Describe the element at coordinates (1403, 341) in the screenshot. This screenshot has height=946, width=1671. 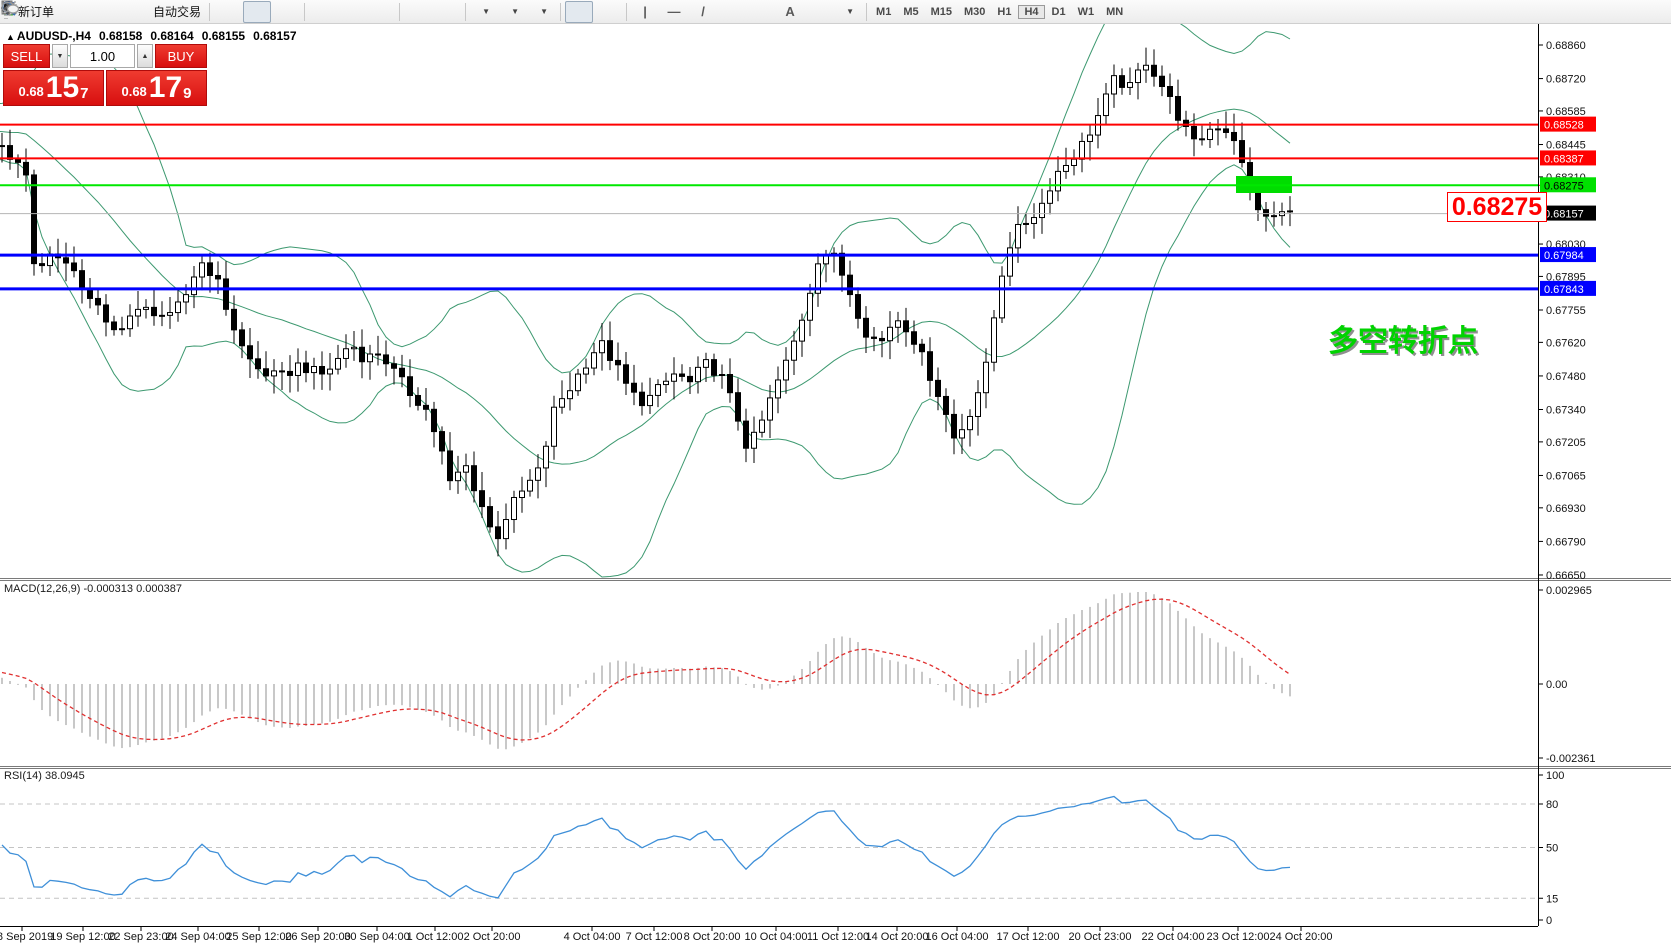
I see `chart-annotation-text: 多空转折点` at that location.